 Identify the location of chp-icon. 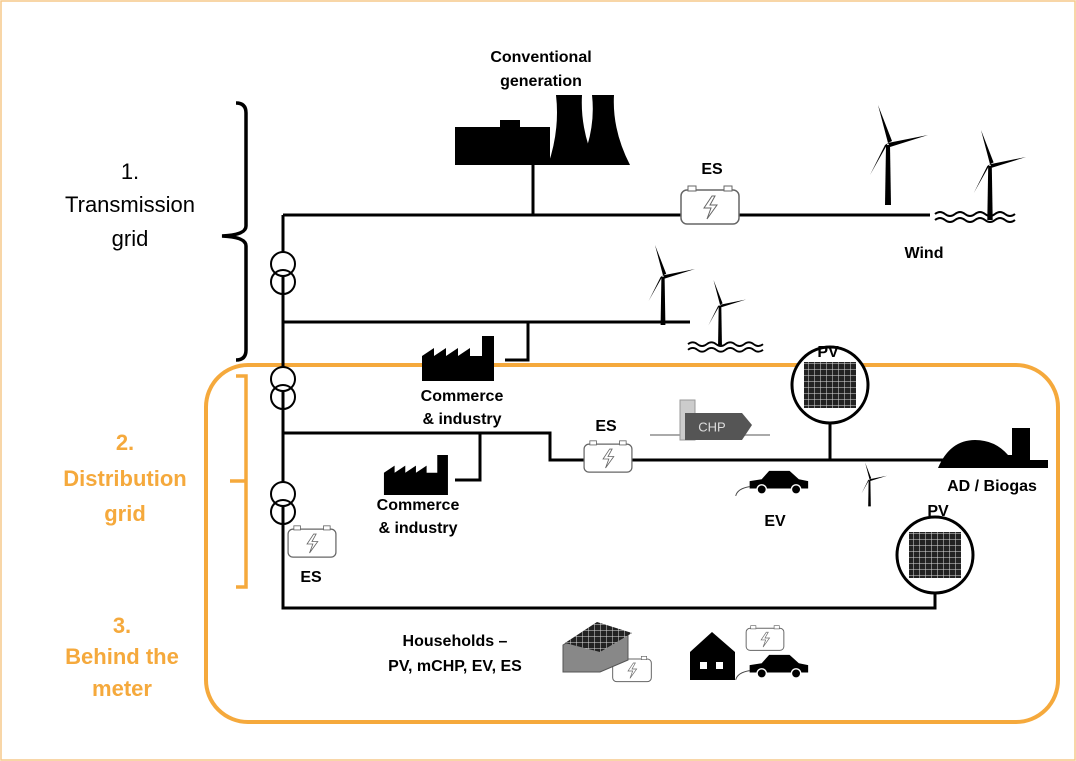
(710, 420).